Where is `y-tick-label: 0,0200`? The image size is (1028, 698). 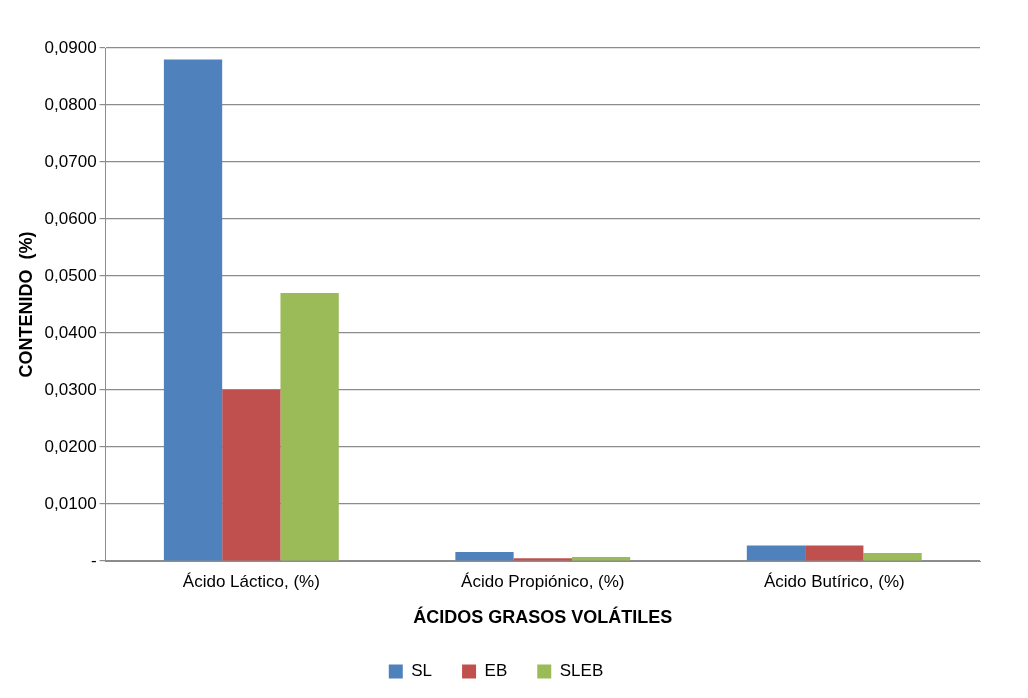 y-tick-label: 0,0200 is located at coordinates (70, 446).